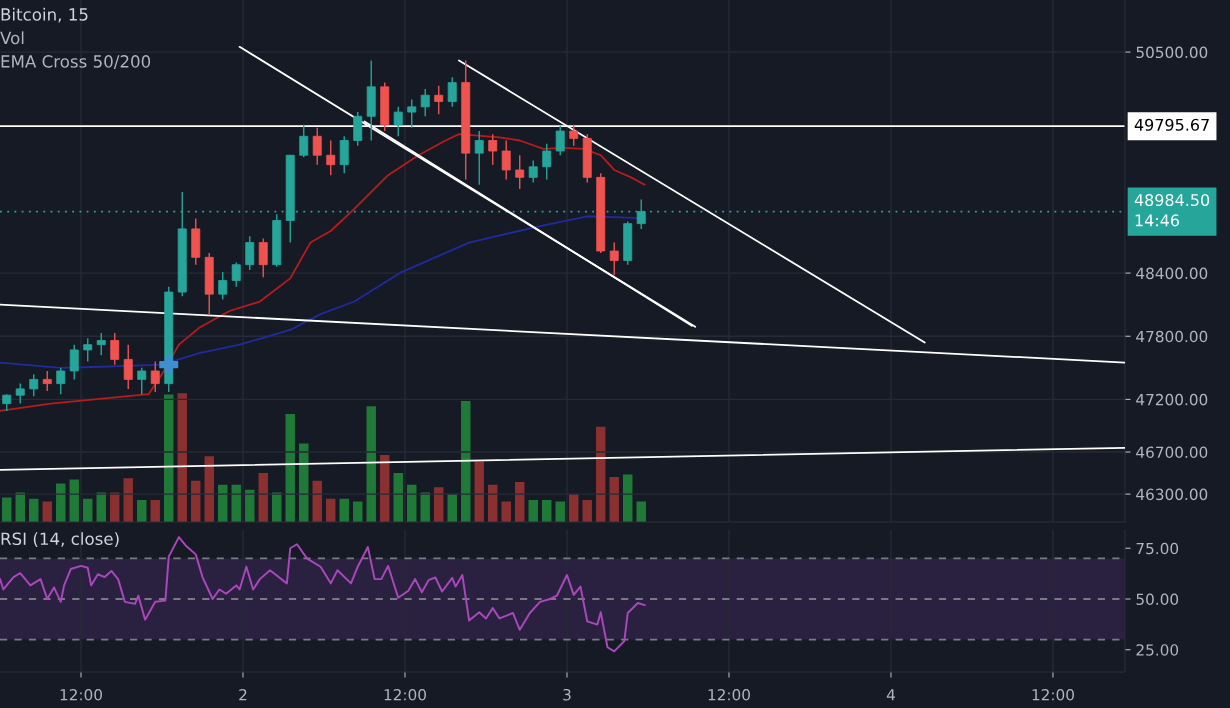  I want to click on x-tick-label: 2, so click(243, 694).